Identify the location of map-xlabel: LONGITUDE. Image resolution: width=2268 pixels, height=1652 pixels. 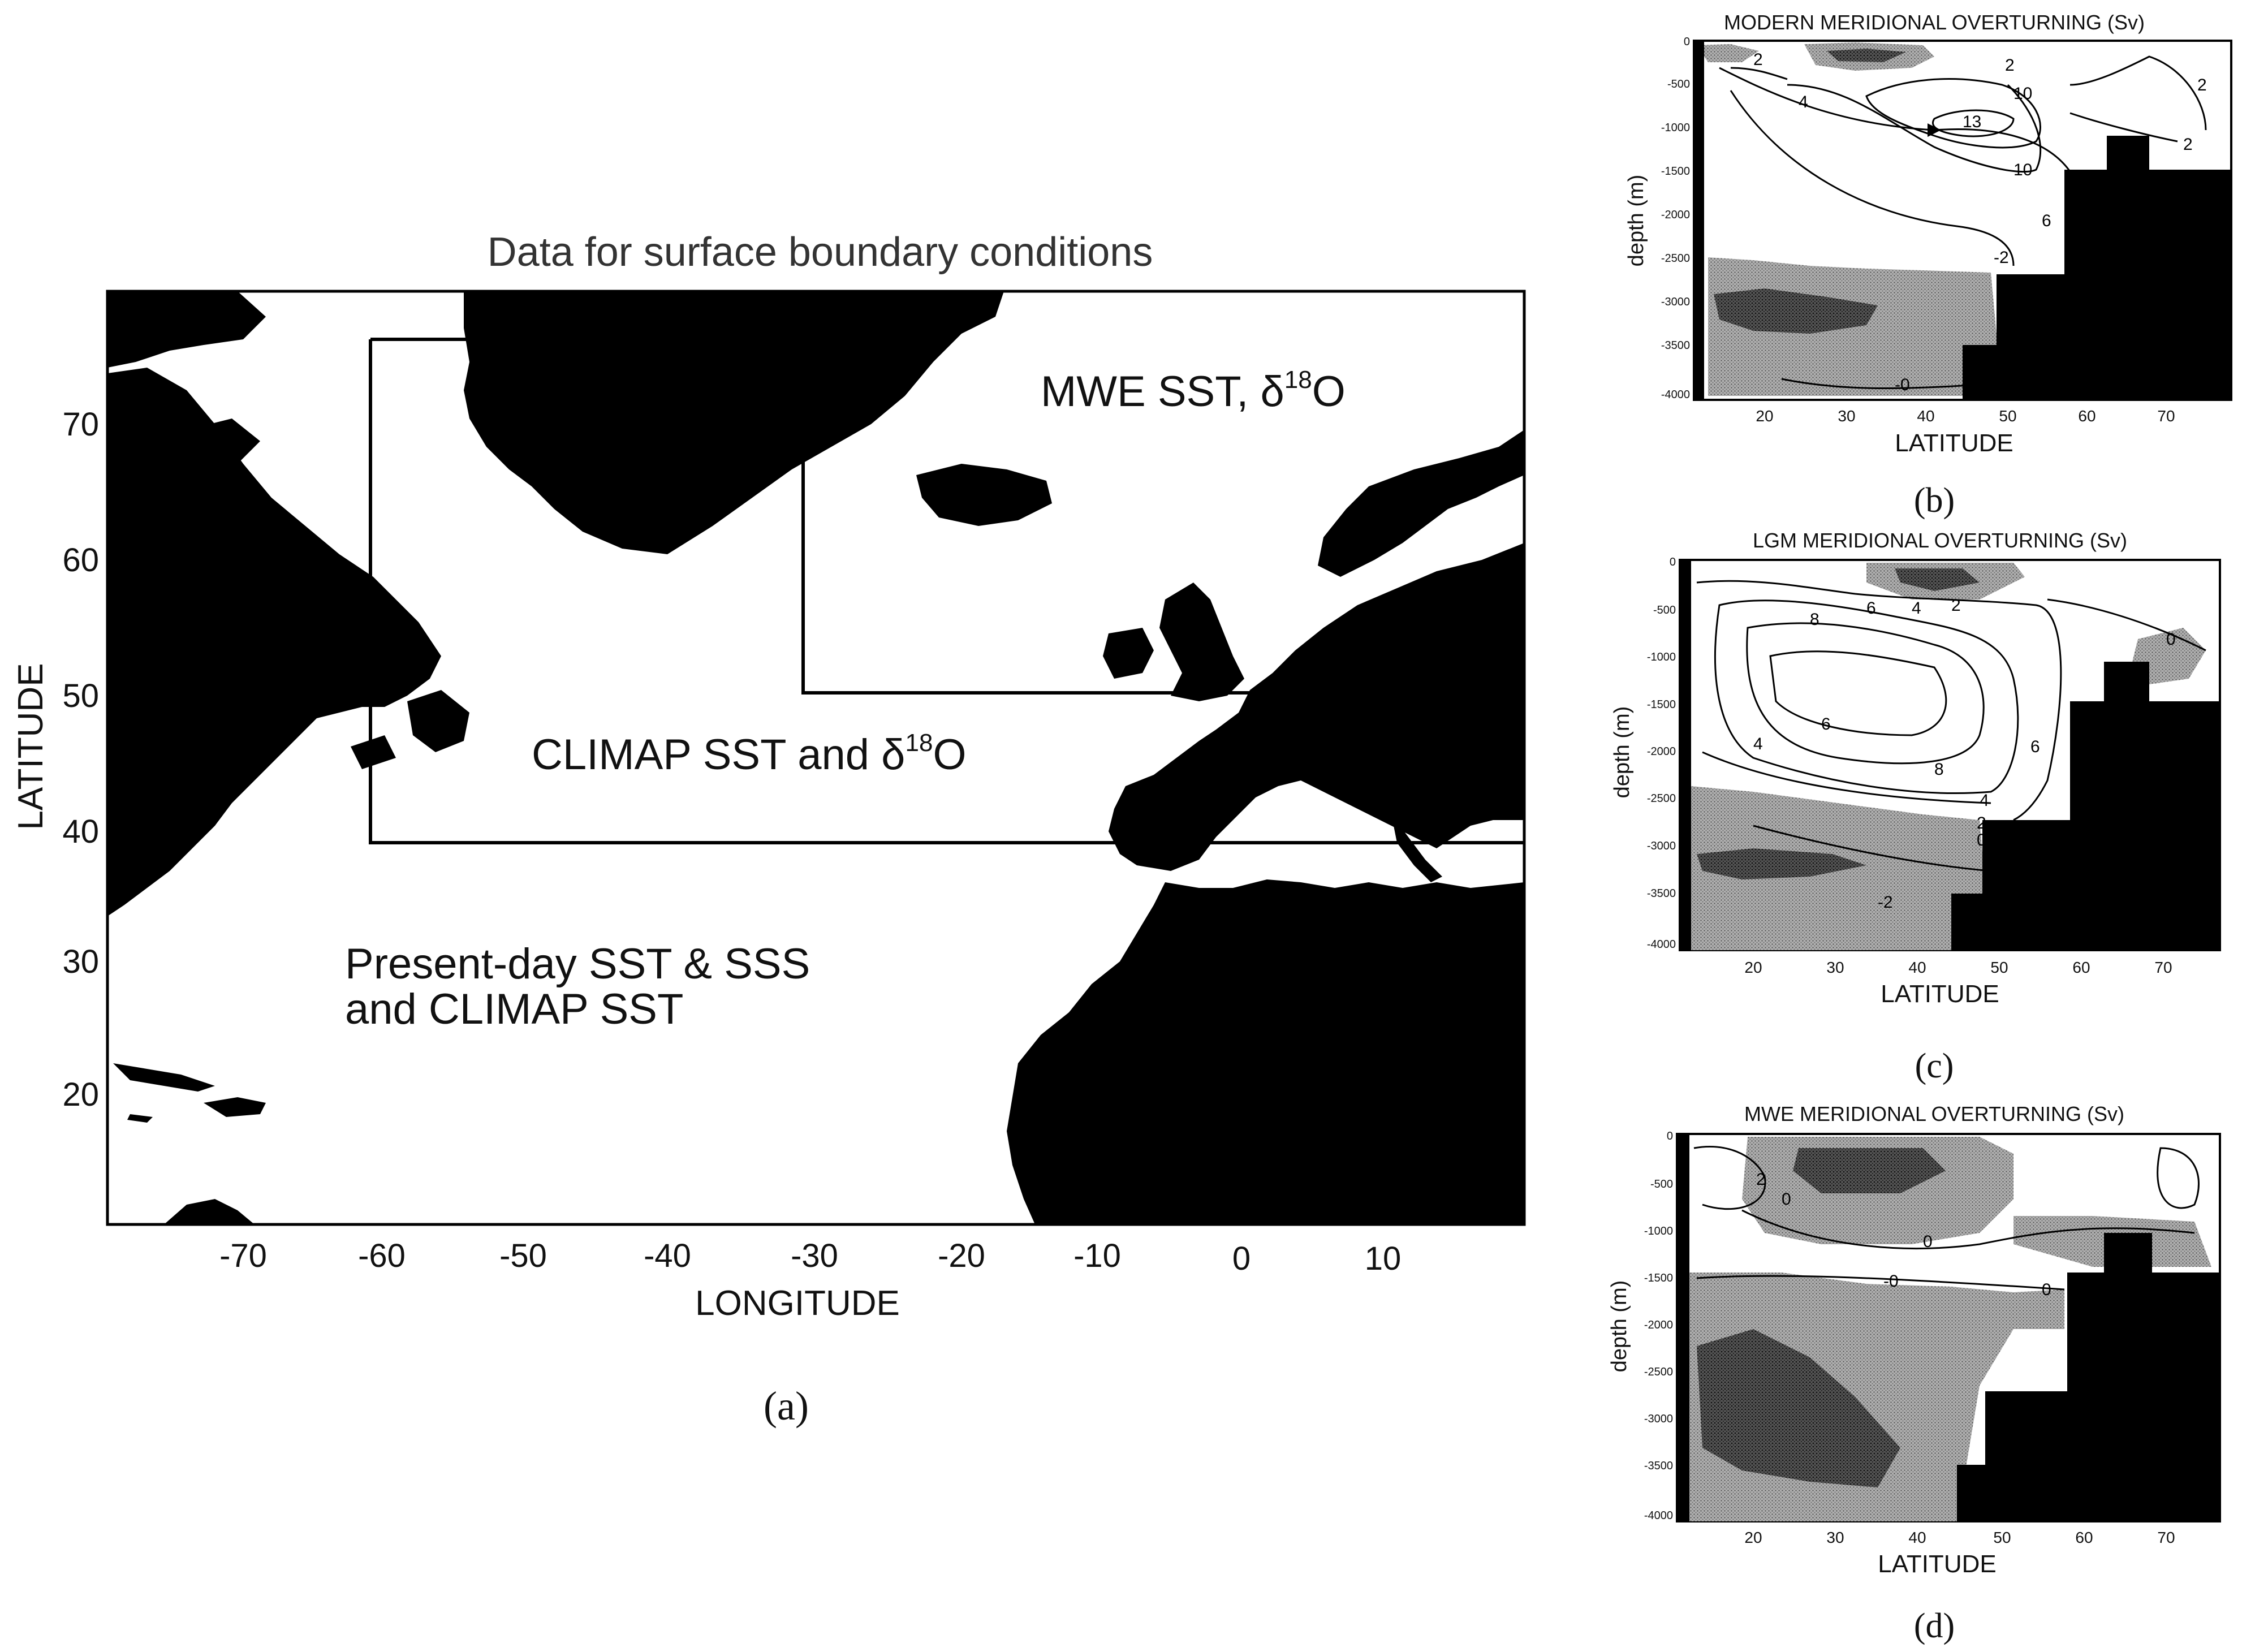
(797, 1304).